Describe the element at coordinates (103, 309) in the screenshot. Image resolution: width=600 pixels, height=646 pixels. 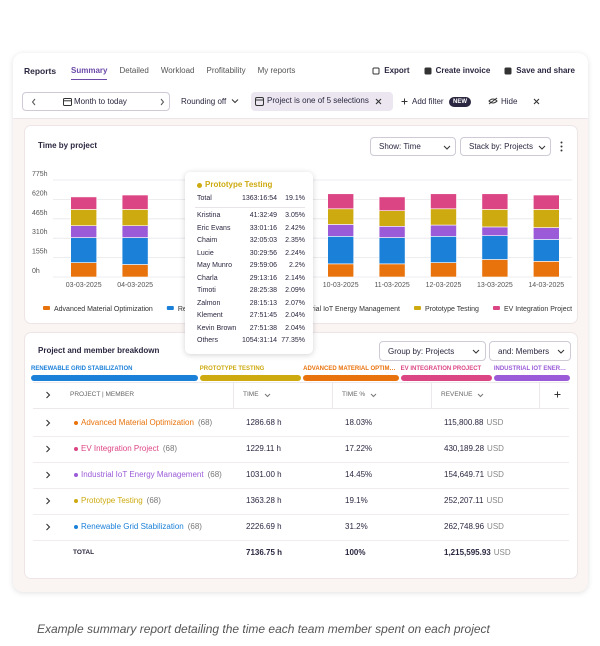
I see `legend-label: Advanced Material Optimization` at that location.